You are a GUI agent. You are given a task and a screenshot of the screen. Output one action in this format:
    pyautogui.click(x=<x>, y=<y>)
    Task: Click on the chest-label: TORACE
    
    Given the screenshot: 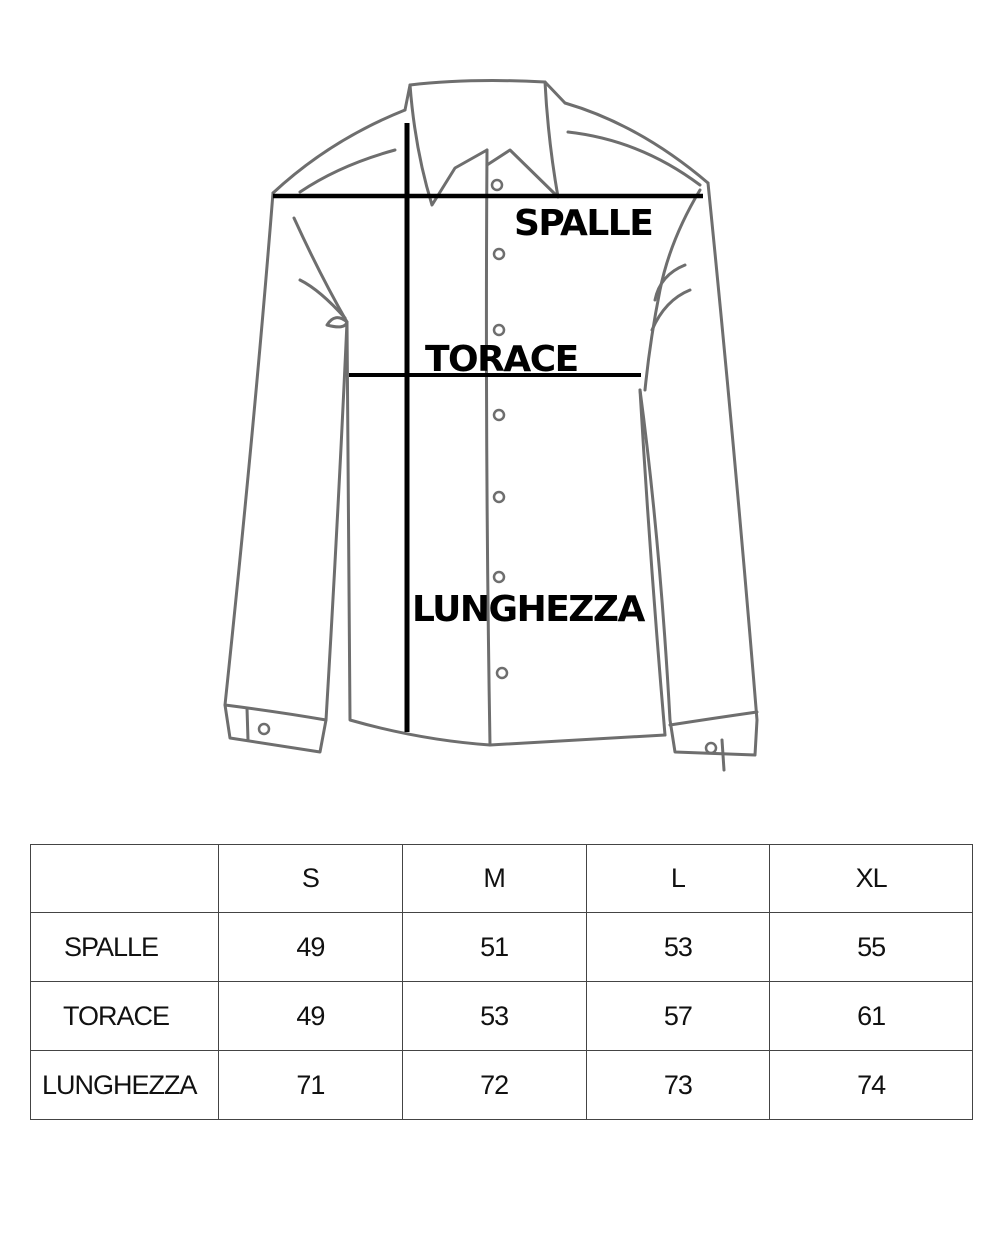 What is the action you would take?
    pyautogui.click(x=501, y=359)
    